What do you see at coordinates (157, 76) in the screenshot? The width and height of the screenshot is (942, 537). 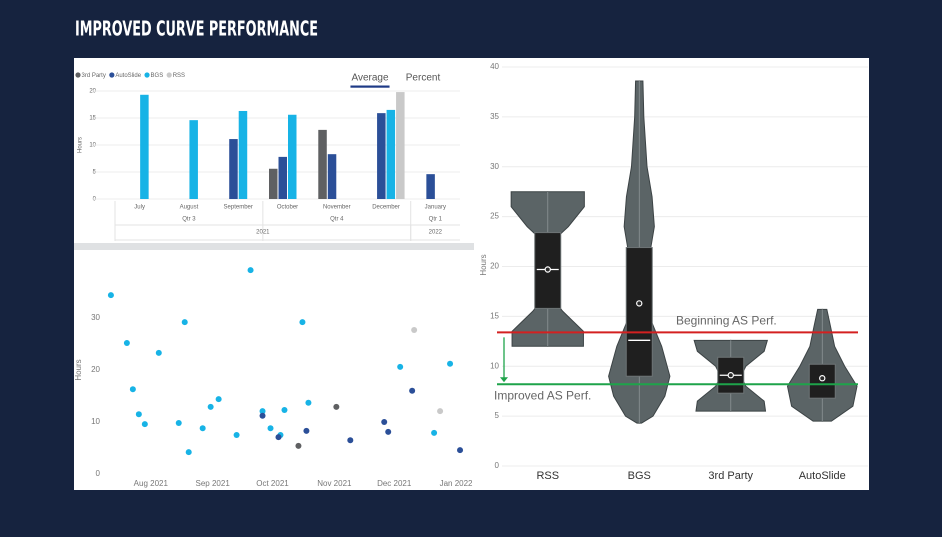 I see `legend-label: BGS` at bounding box center [157, 76].